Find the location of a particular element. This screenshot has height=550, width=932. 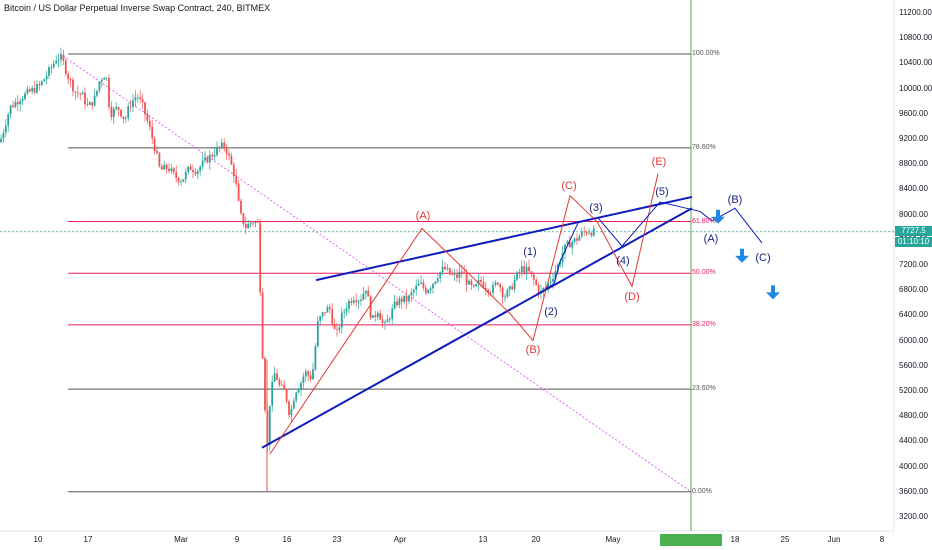

y-tick-label: 8800.00 is located at coordinates (913, 164).